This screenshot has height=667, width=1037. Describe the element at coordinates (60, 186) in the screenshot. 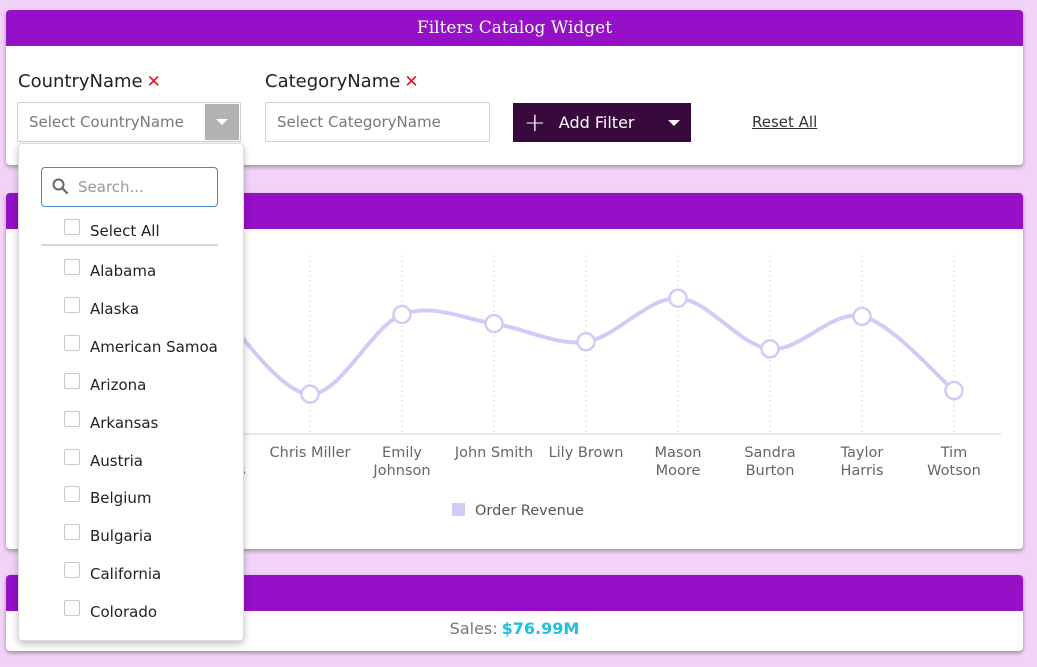

I see `search-icon` at that location.